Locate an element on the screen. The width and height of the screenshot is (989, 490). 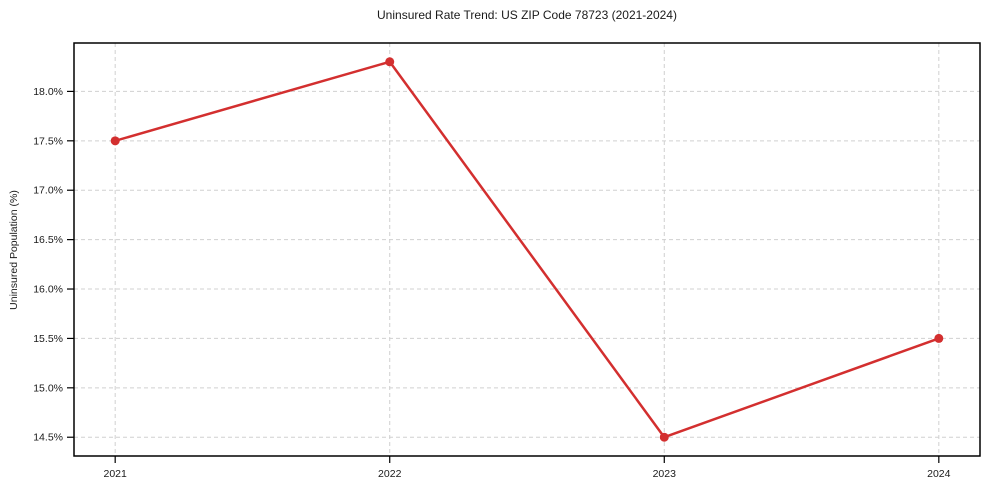
x-tick-label-2024: 2024 is located at coordinates (939, 474).